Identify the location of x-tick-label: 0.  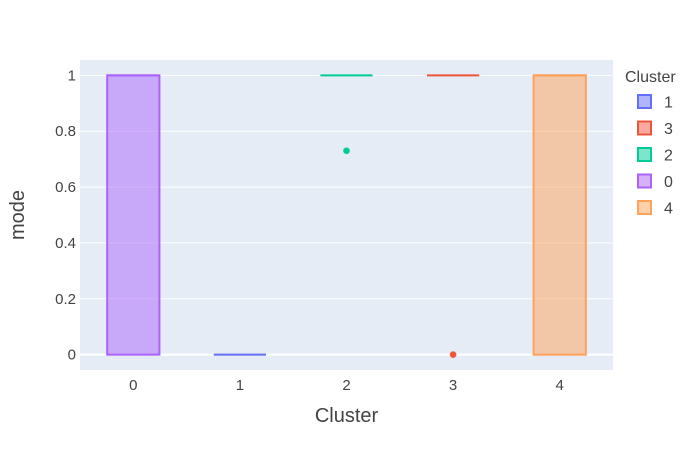
(133, 385).